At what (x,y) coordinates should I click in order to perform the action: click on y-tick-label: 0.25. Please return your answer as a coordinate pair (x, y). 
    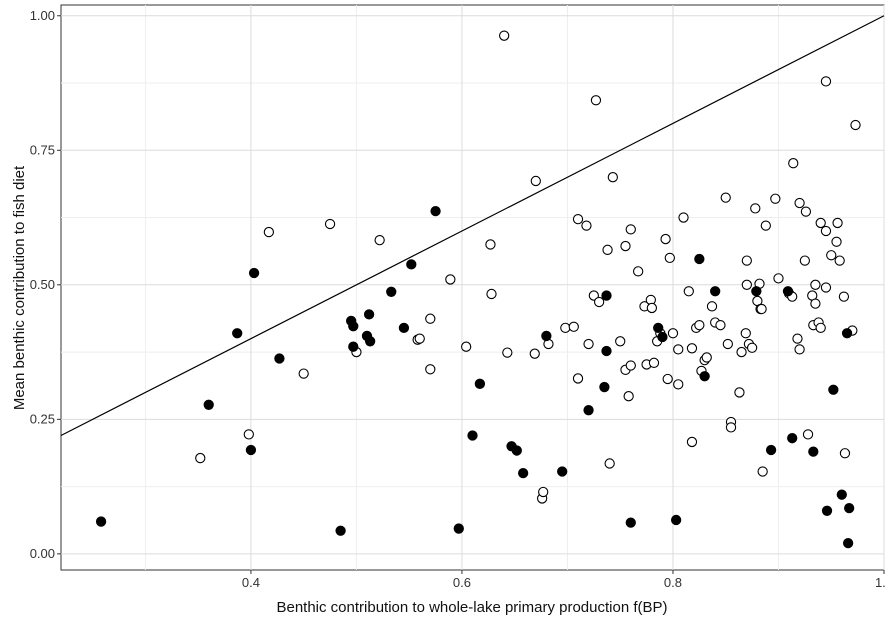
    Looking at the image, I should click on (42, 418).